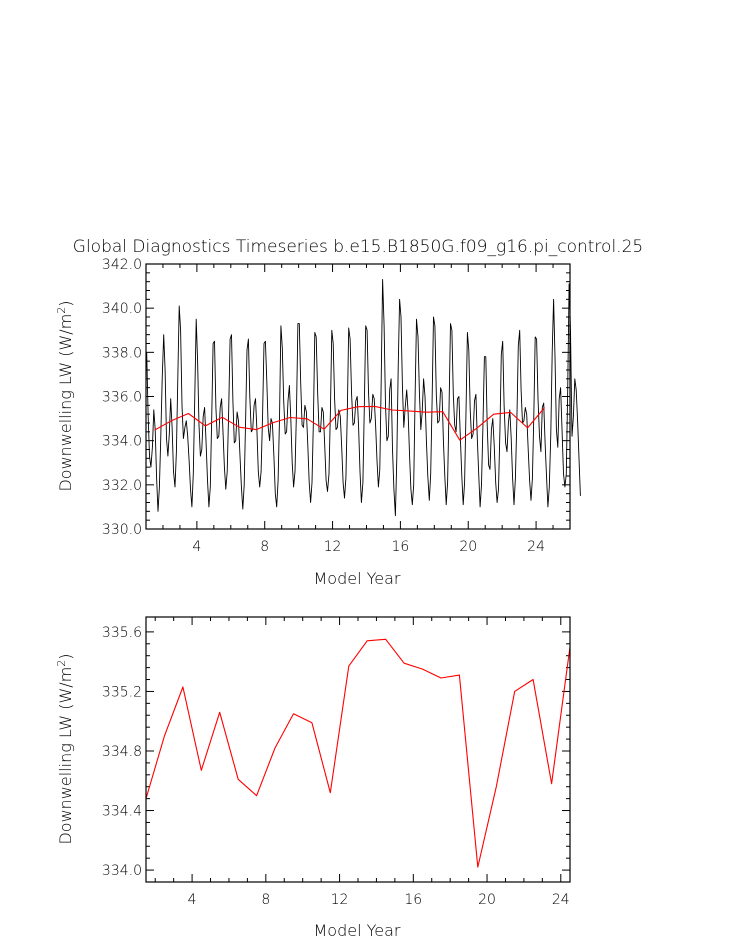  Describe the element at coordinates (122, 353) in the screenshot. I see `y-tick-label: 338.0` at that location.